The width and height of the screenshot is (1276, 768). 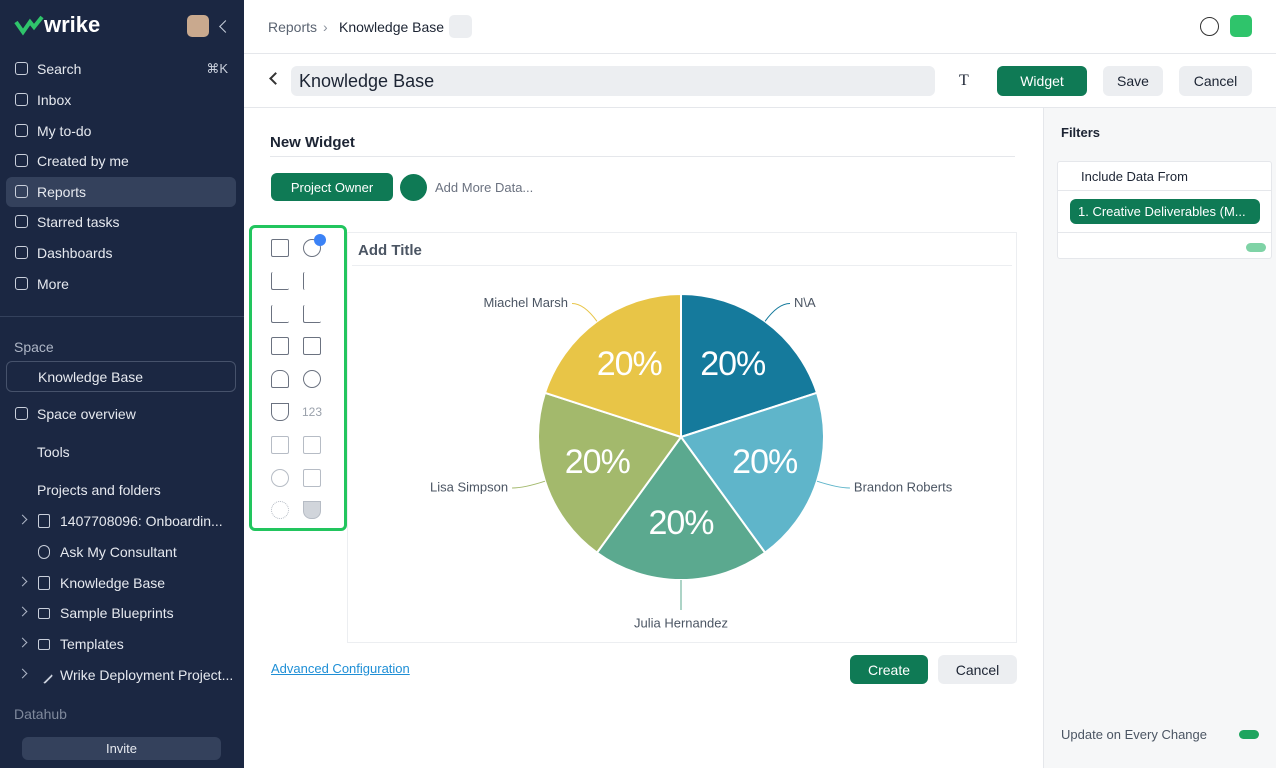 What do you see at coordinates (198, 26) in the screenshot?
I see `avatar` at bounding box center [198, 26].